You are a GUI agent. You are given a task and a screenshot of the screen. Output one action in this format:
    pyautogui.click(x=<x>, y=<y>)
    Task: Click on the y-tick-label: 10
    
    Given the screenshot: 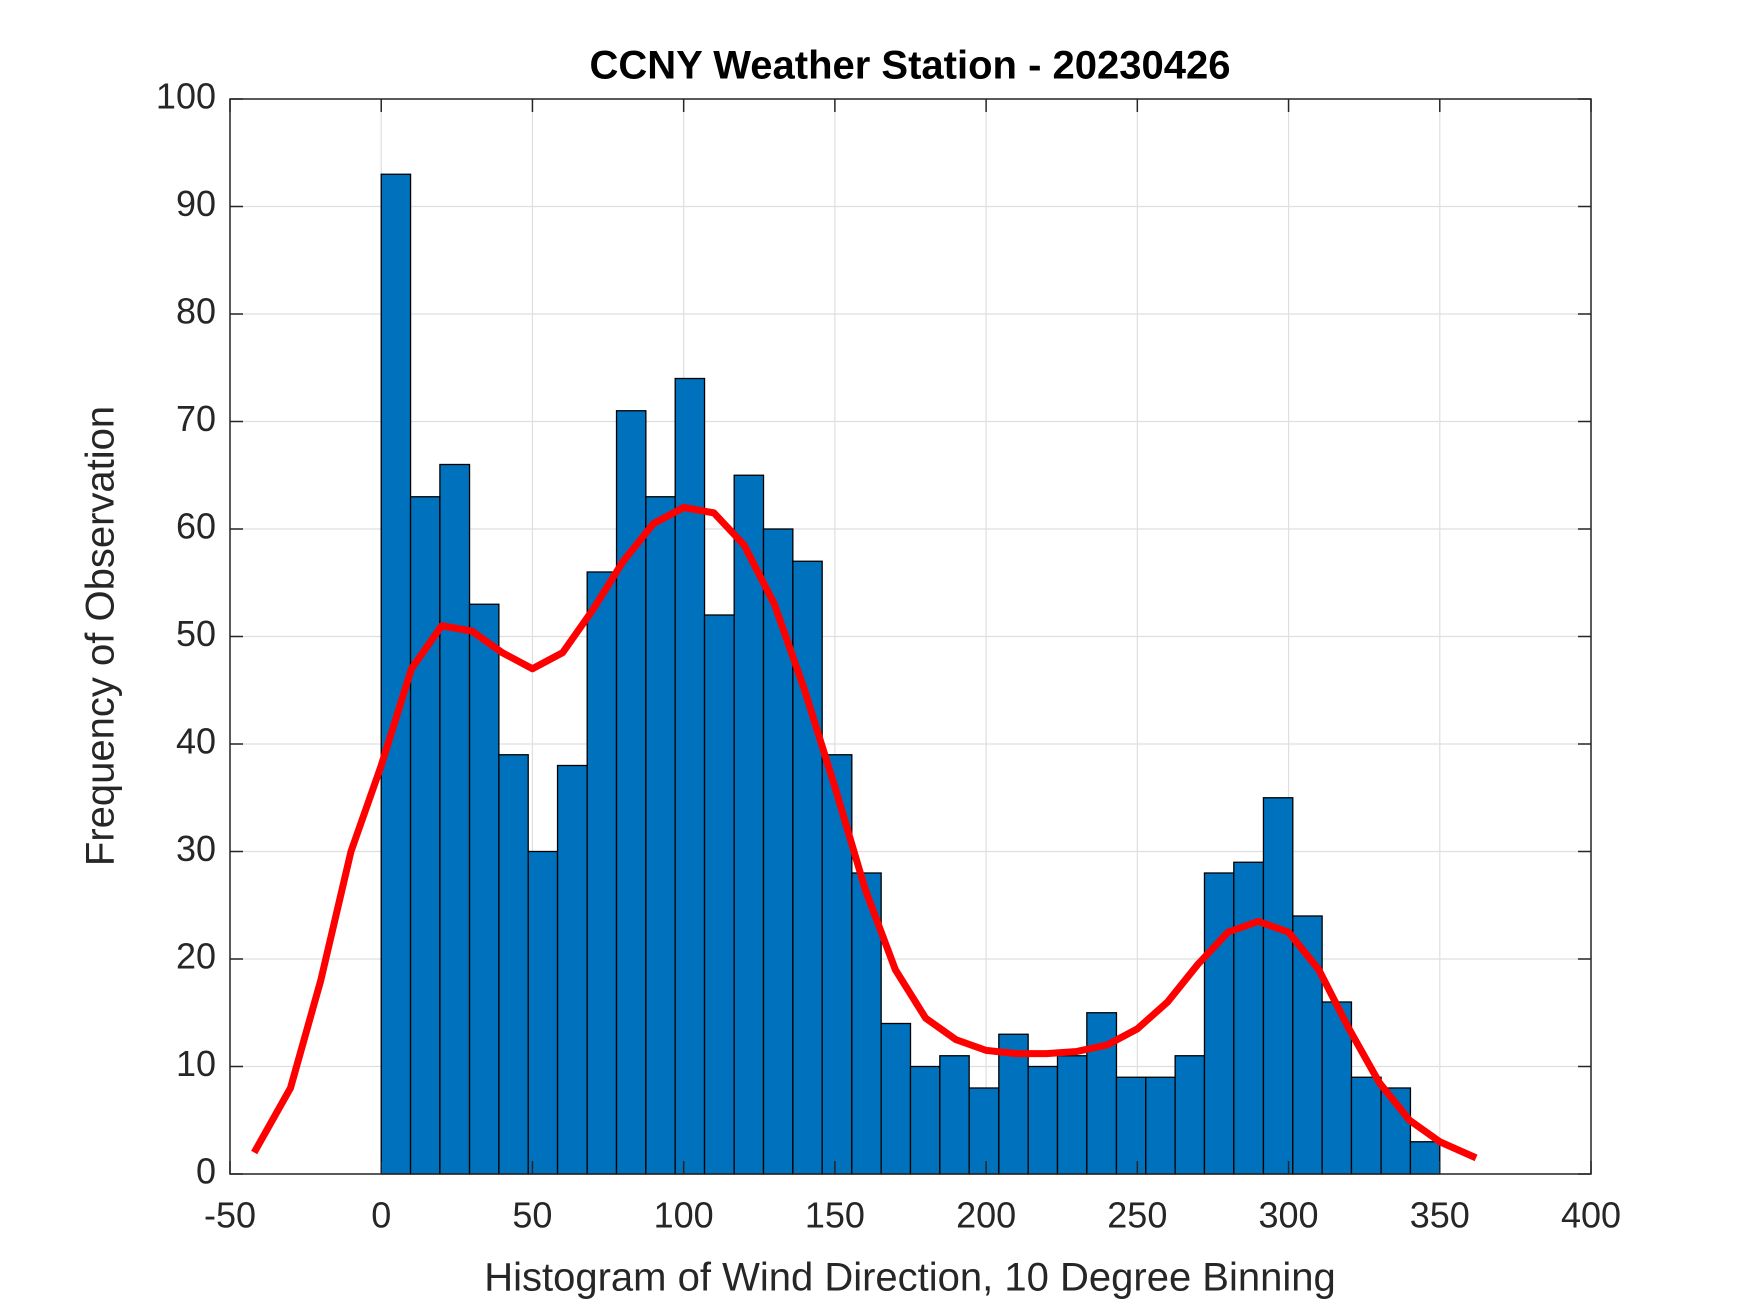 What is the action you would take?
    pyautogui.click(x=196, y=1063)
    